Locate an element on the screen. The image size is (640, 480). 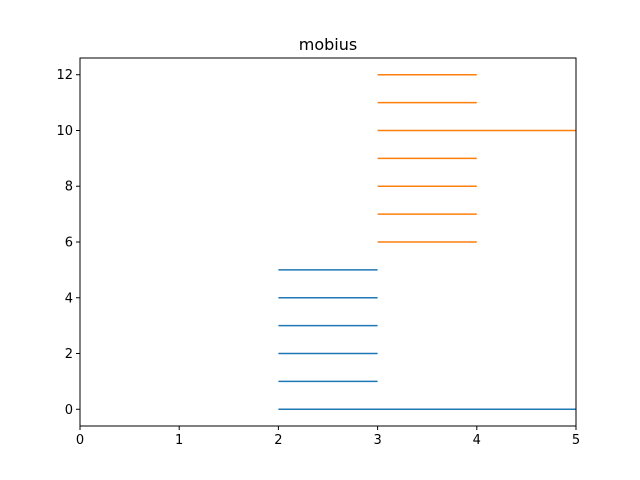
x-tick-label: 2 is located at coordinates (278, 440).